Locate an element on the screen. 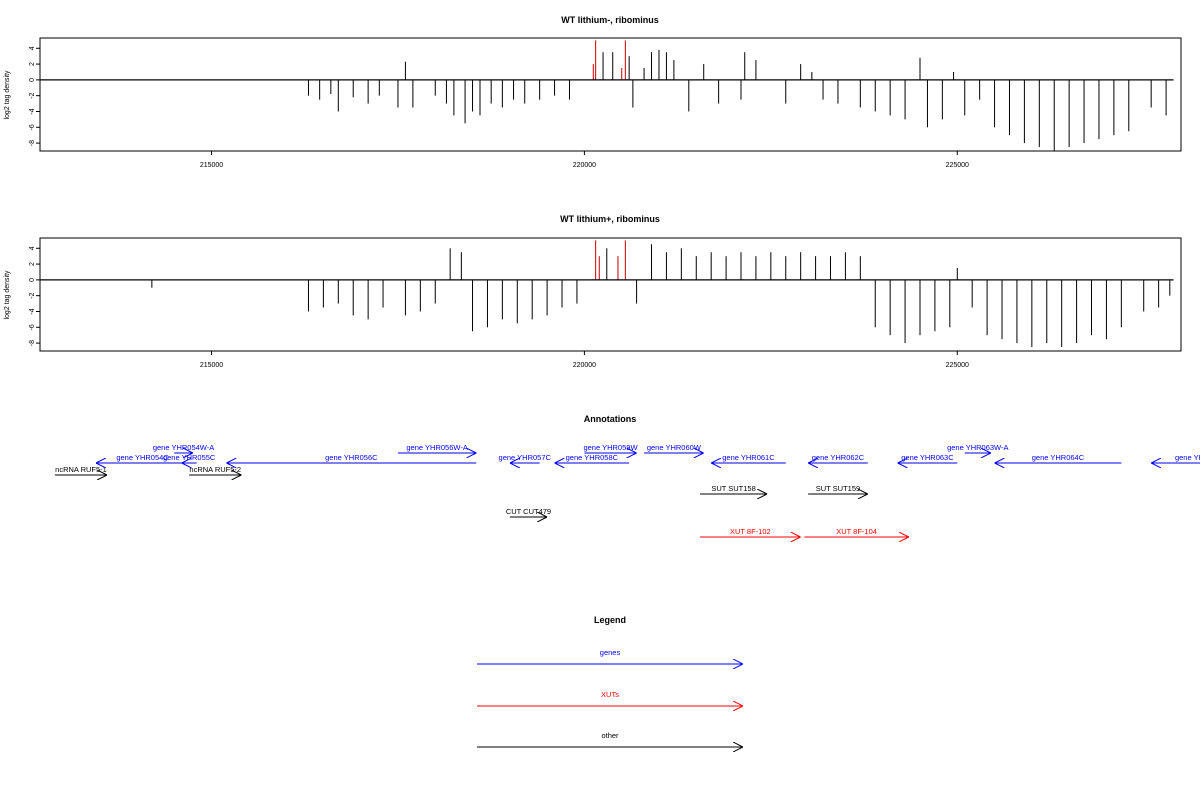  legend-label: XUTs is located at coordinates (610, 694).